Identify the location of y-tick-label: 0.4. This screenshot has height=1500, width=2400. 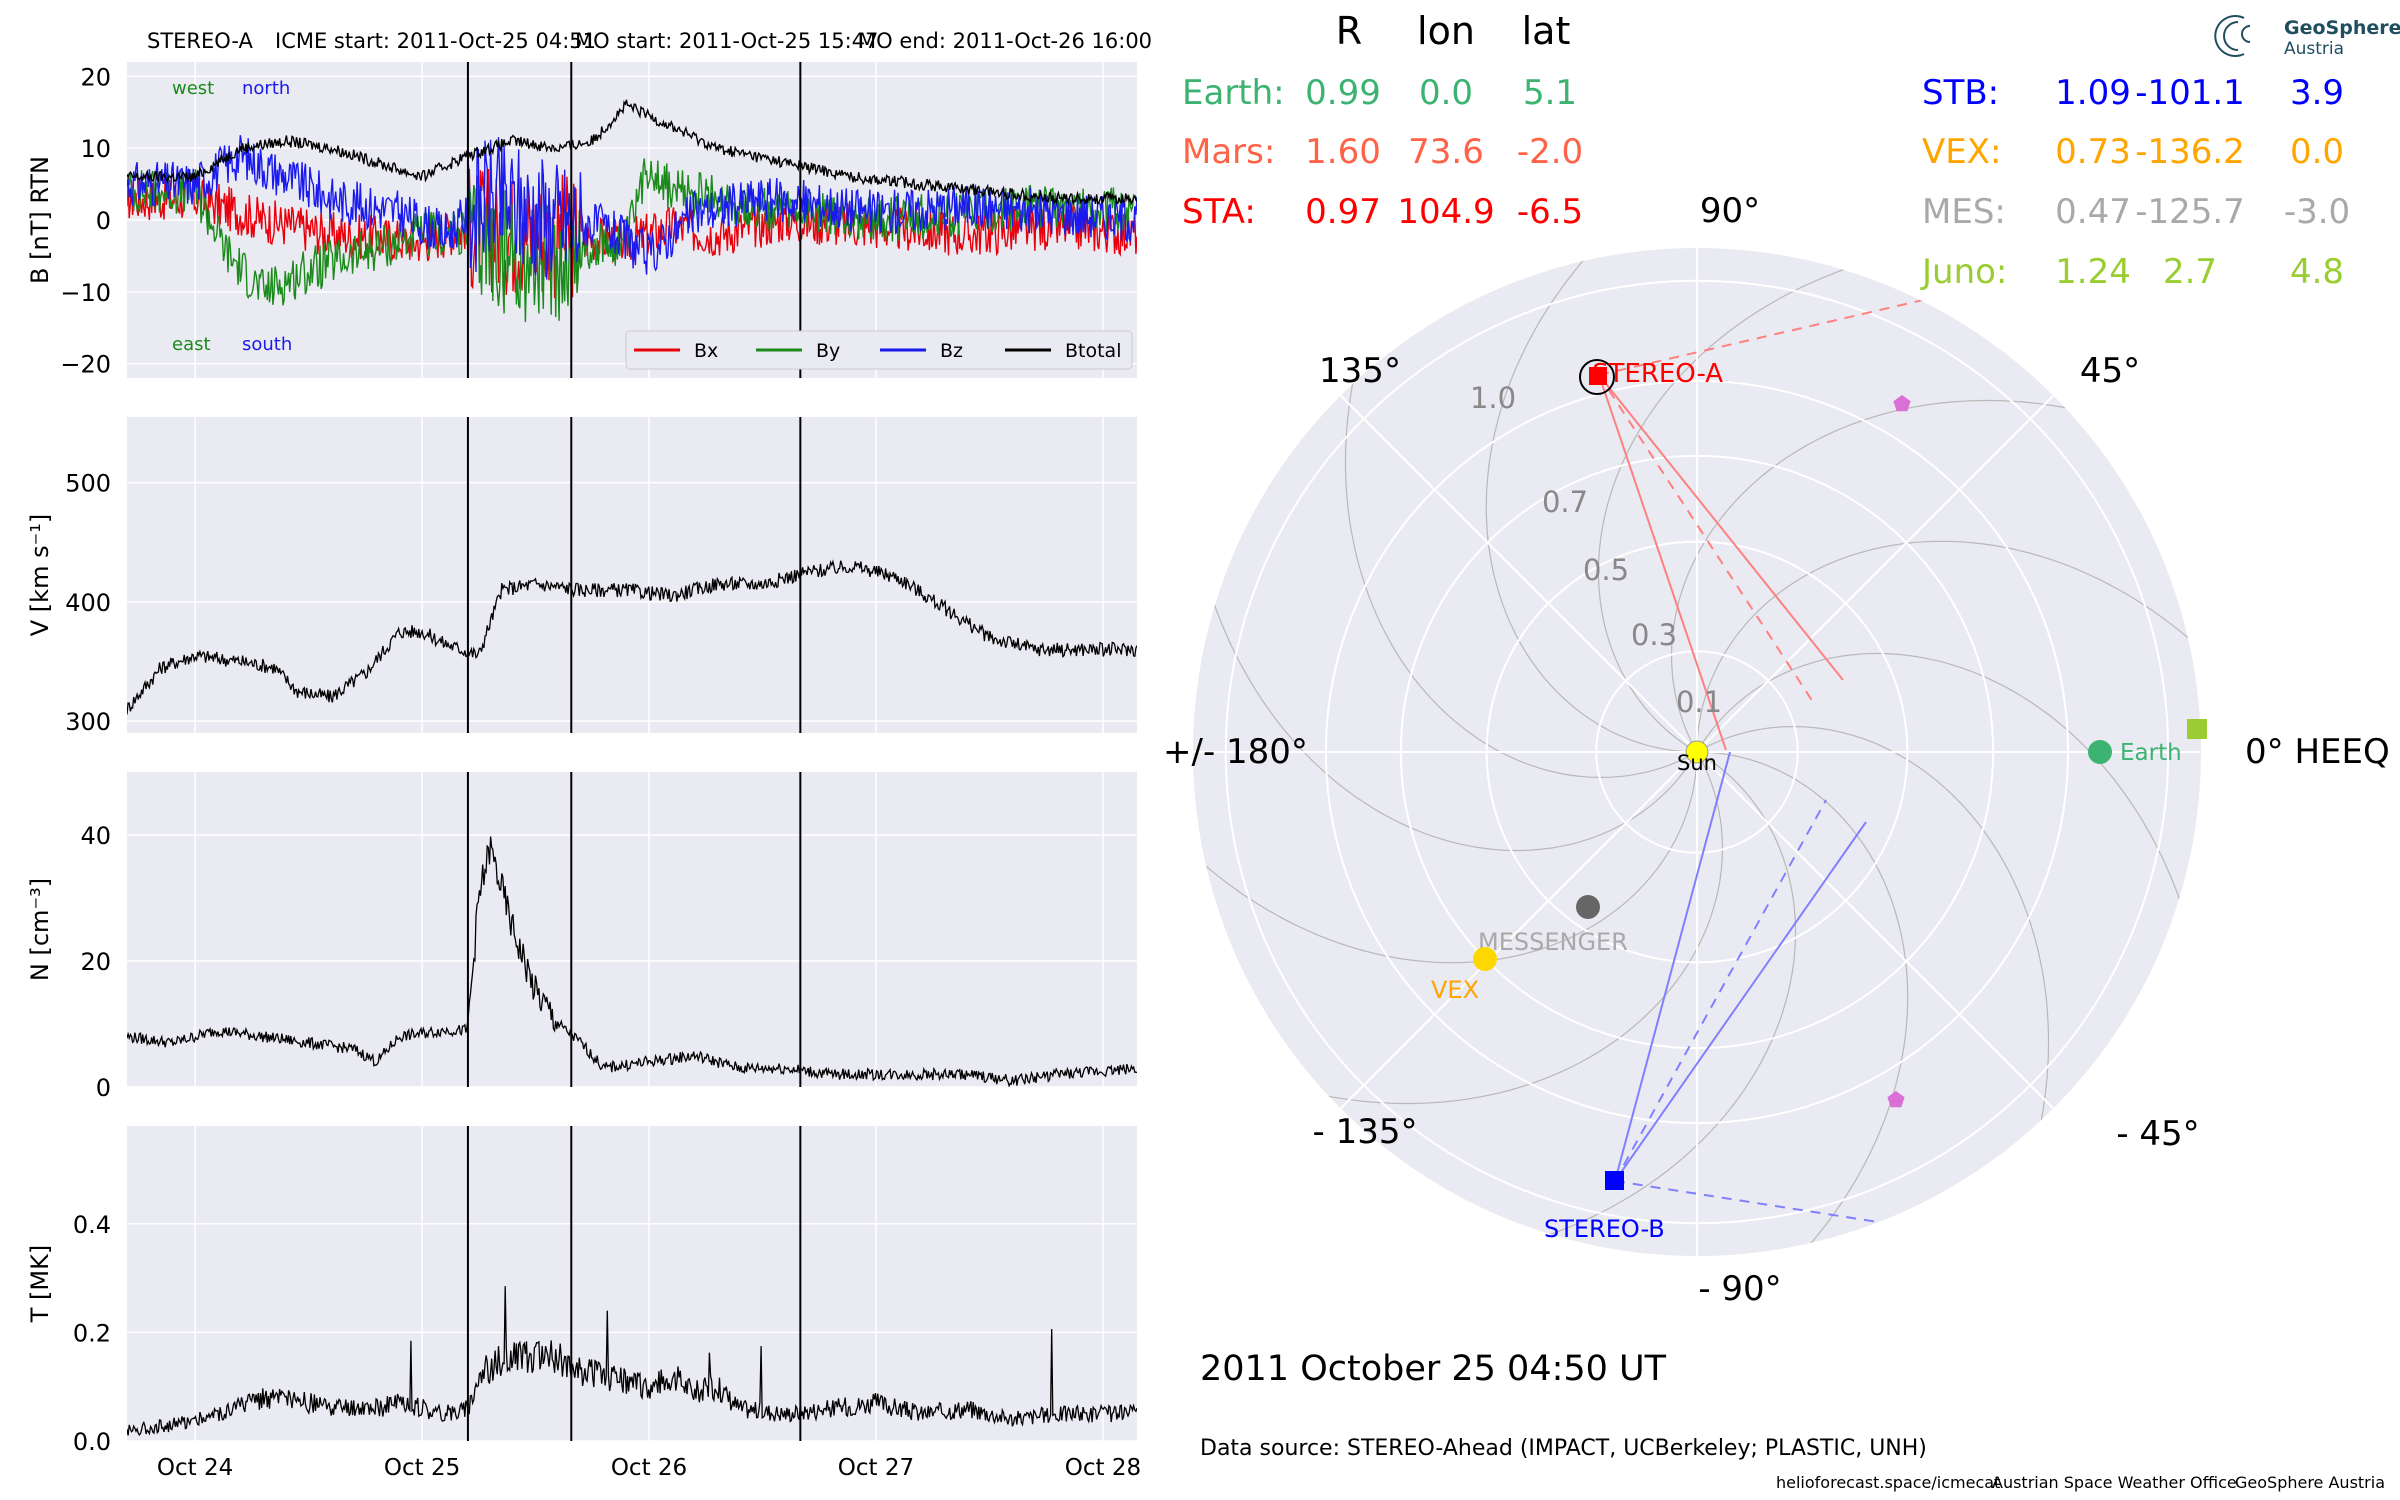
(92, 1225).